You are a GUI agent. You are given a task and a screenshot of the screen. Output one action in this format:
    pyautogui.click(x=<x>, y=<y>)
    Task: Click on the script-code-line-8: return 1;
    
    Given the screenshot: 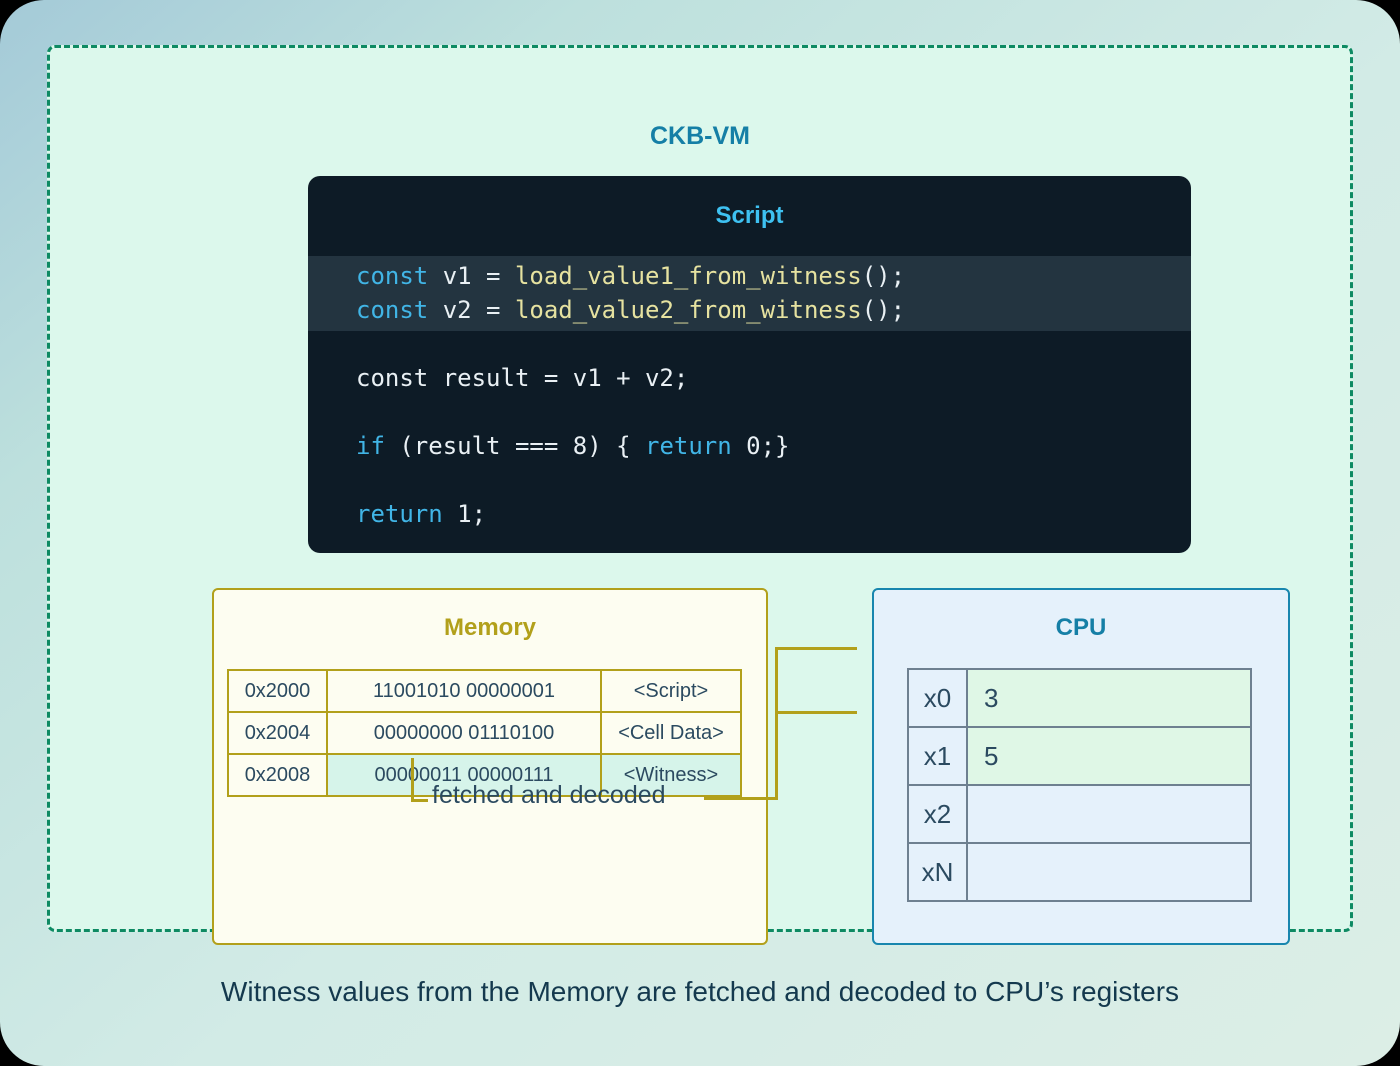 What is the action you would take?
    pyautogui.click(x=767, y=514)
    